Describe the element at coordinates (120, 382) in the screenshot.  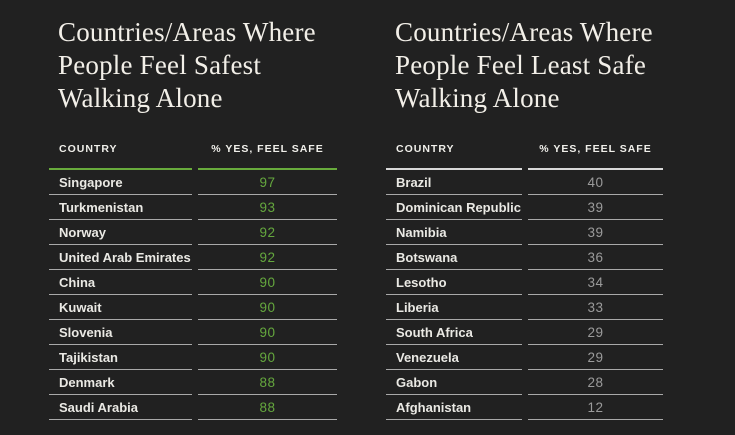
I see `country-name: Denmark` at that location.